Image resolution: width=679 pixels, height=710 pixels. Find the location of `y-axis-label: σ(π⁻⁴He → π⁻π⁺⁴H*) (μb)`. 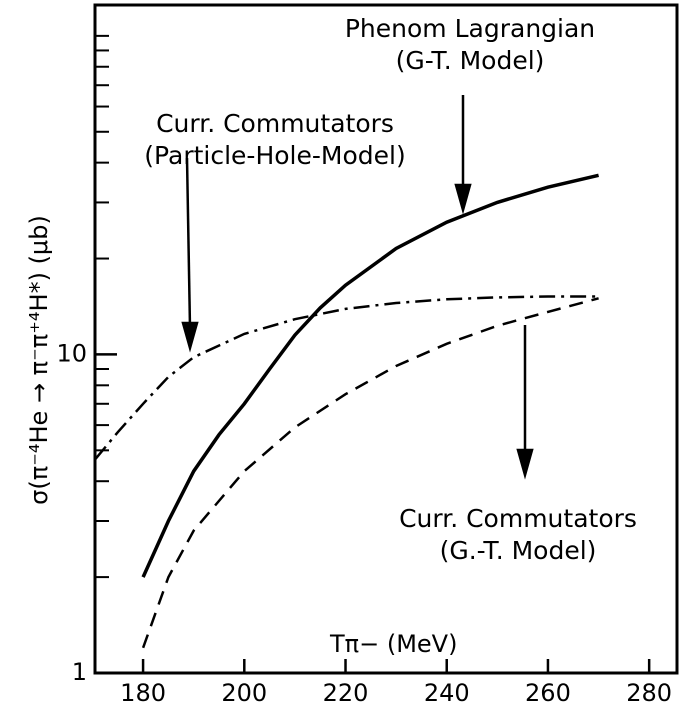

y-axis-label: σ(π⁻⁴He → π⁻π⁺⁴H*) (μb) is located at coordinates (39, 360).